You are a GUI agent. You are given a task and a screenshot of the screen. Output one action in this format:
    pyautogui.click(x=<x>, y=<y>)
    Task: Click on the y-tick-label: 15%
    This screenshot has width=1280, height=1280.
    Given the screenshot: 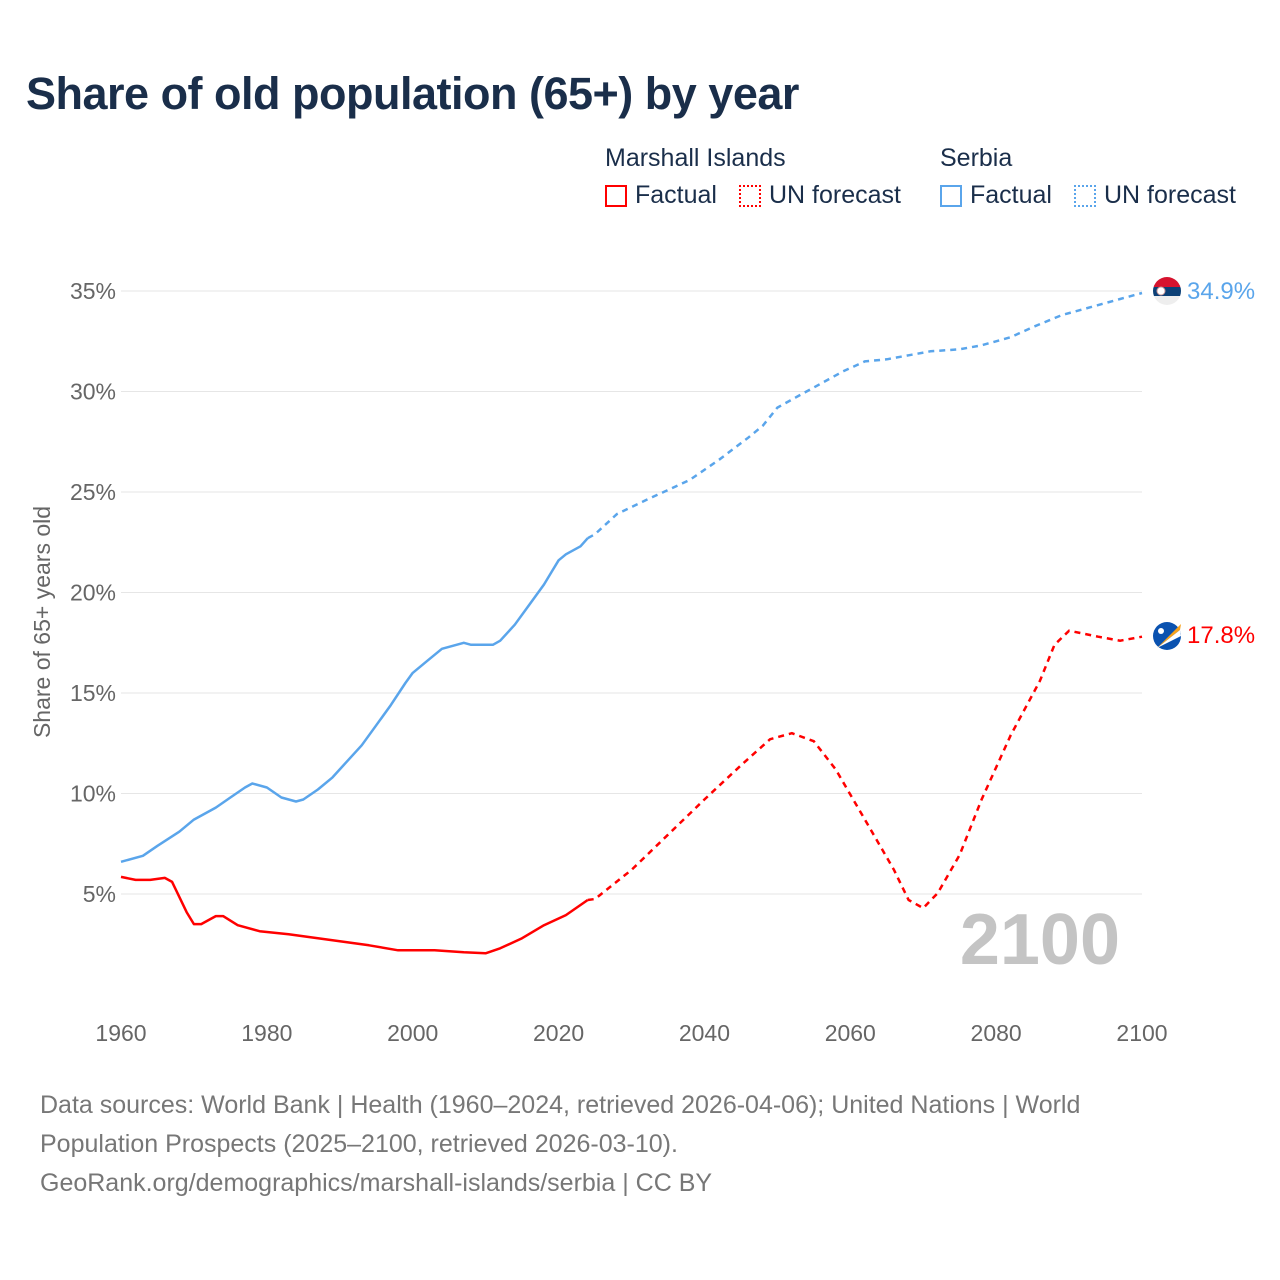 What is the action you would take?
    pyautogui.click(x=93, y=693)
    